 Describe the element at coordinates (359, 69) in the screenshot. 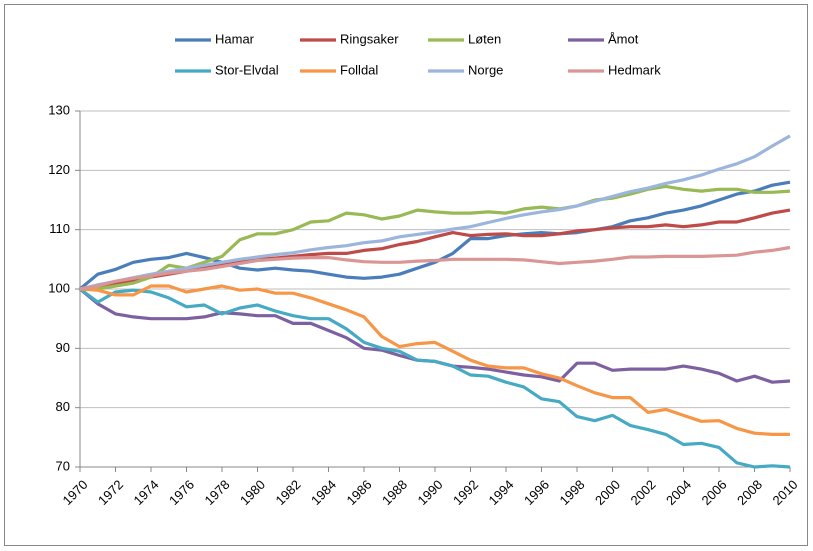

I see `legend-label: Folldal` at that location.